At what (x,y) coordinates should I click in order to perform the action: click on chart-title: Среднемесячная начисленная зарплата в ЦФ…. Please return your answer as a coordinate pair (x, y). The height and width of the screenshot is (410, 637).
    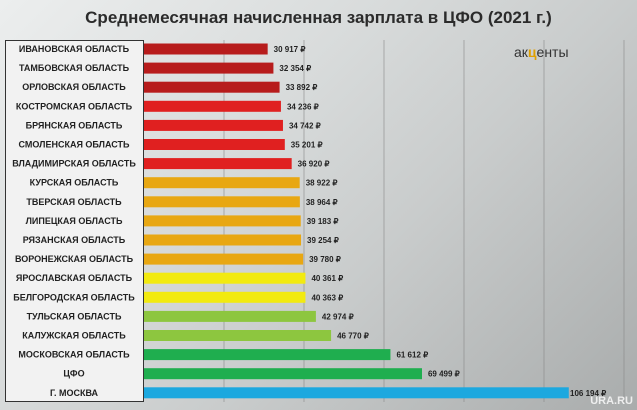
    Looking at the image, I should click on (318, 17).